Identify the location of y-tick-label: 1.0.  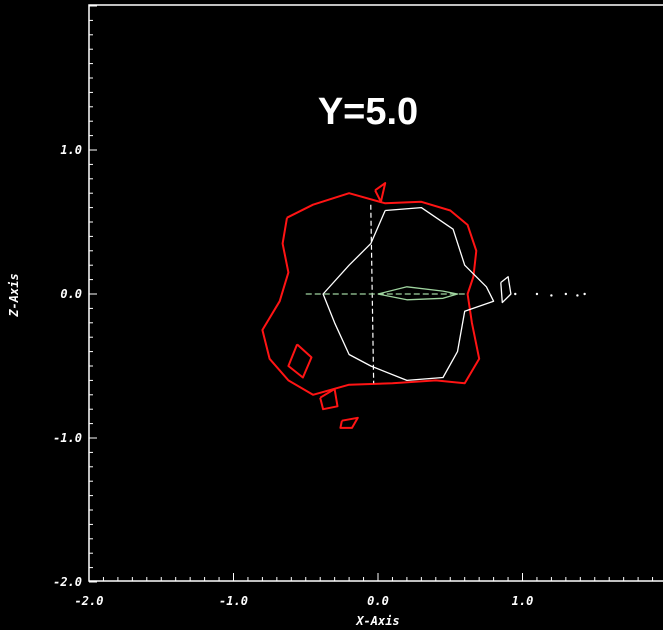
(71, 150).